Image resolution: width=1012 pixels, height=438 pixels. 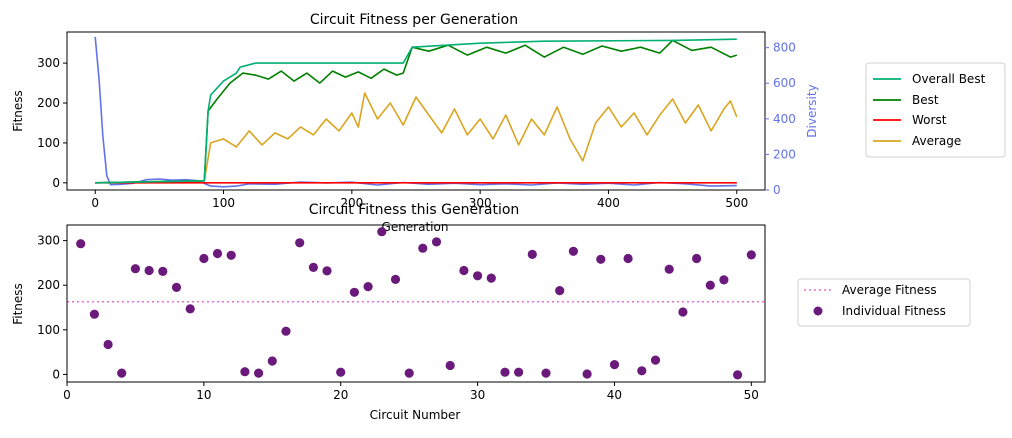 What do you see at coordinates (419, 200) in the screenshot?
I see `chart1-x-axis: 0 100 200 300 400 500` at bounding box center [419, 200].